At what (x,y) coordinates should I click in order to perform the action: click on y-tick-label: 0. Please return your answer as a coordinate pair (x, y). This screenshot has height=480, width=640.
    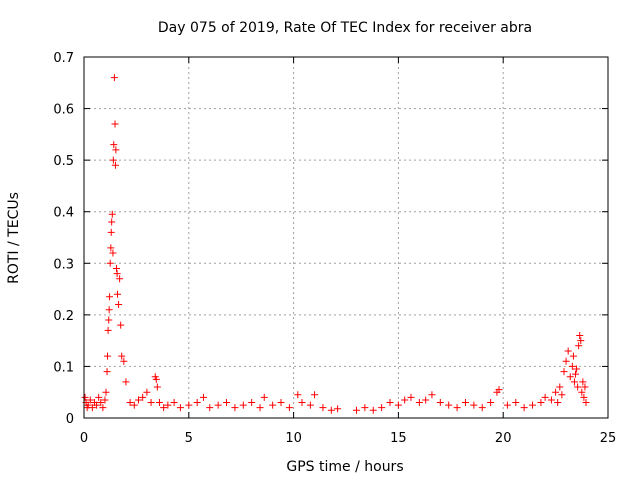
    Looking at the image, I should click on (70, 419).